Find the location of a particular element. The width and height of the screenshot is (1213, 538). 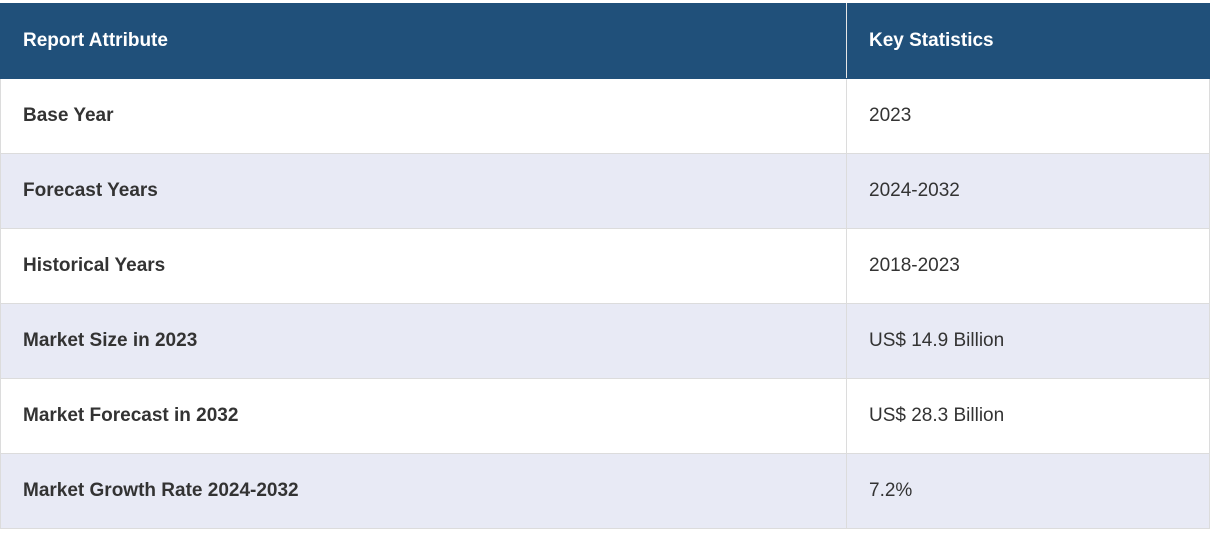

attribute-cell: Forecast Years is located at coordinates (423, 191).